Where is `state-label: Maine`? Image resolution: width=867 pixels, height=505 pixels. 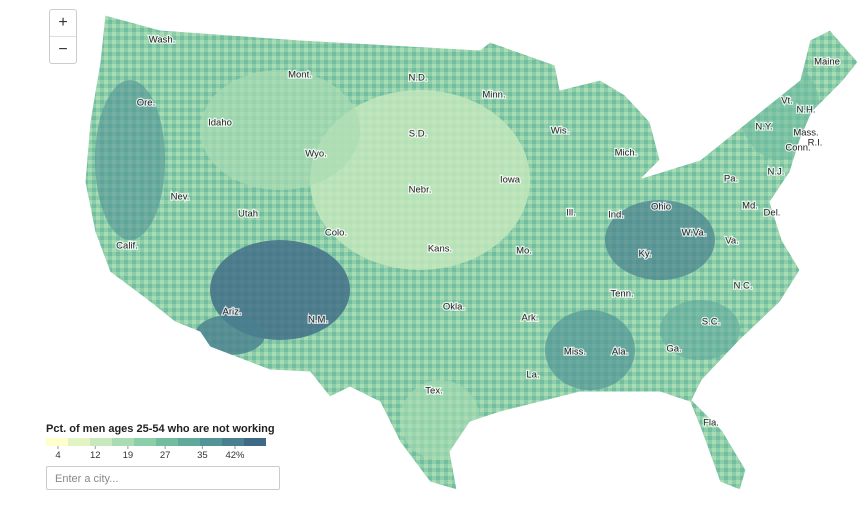
state-label: Maine is located at coordinates (827, 62).